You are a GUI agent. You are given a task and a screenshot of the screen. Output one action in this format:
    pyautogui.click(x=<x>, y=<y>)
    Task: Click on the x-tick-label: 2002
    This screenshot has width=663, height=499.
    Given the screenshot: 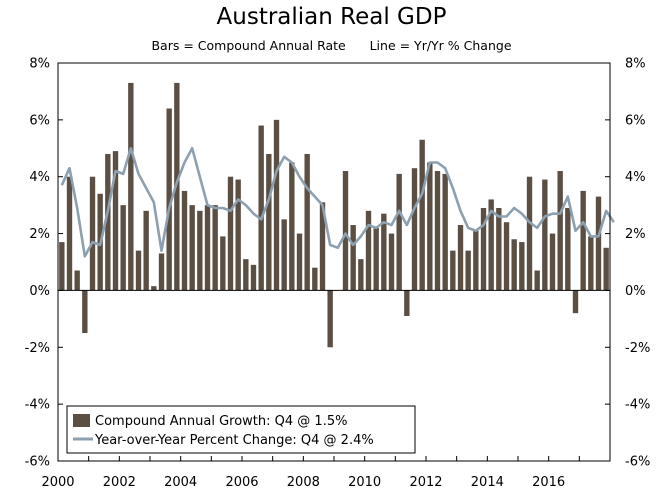 What is the action you would take?
    pyautogui.click(x=119, y=482)
    